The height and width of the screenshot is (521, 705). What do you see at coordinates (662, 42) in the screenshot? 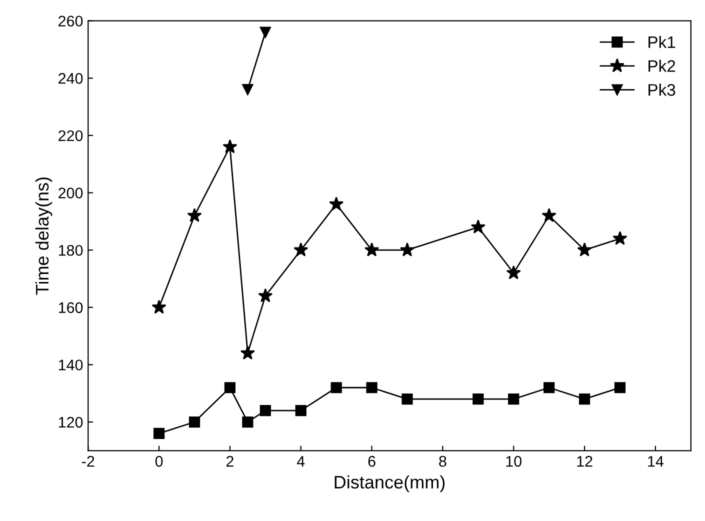
I see `legend-label: Pk1` at bounding box center [662, 42].